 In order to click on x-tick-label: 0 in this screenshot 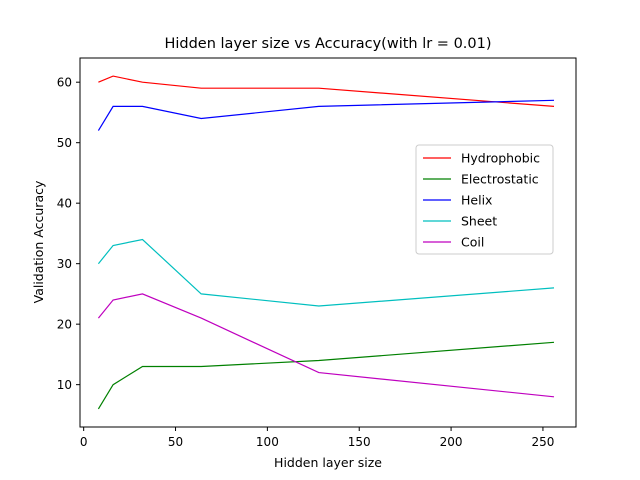, I will do `click(84, 442)`.